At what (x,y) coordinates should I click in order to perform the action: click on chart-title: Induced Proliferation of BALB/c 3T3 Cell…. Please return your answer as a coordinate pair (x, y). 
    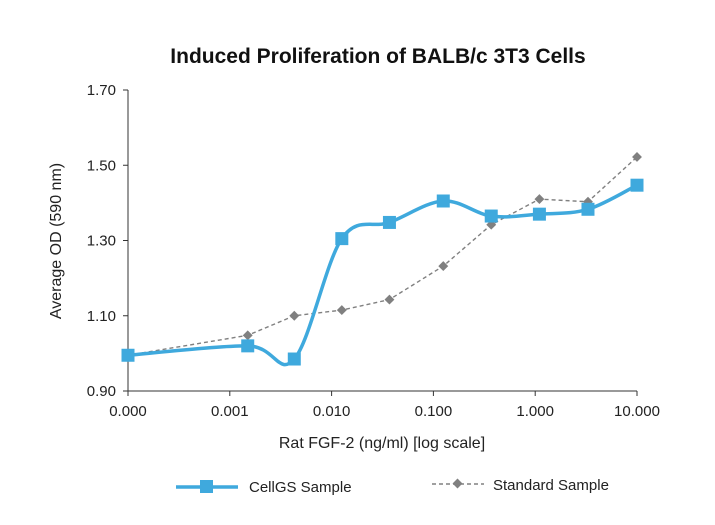
    Looking at the image, I should click on (377, 56).